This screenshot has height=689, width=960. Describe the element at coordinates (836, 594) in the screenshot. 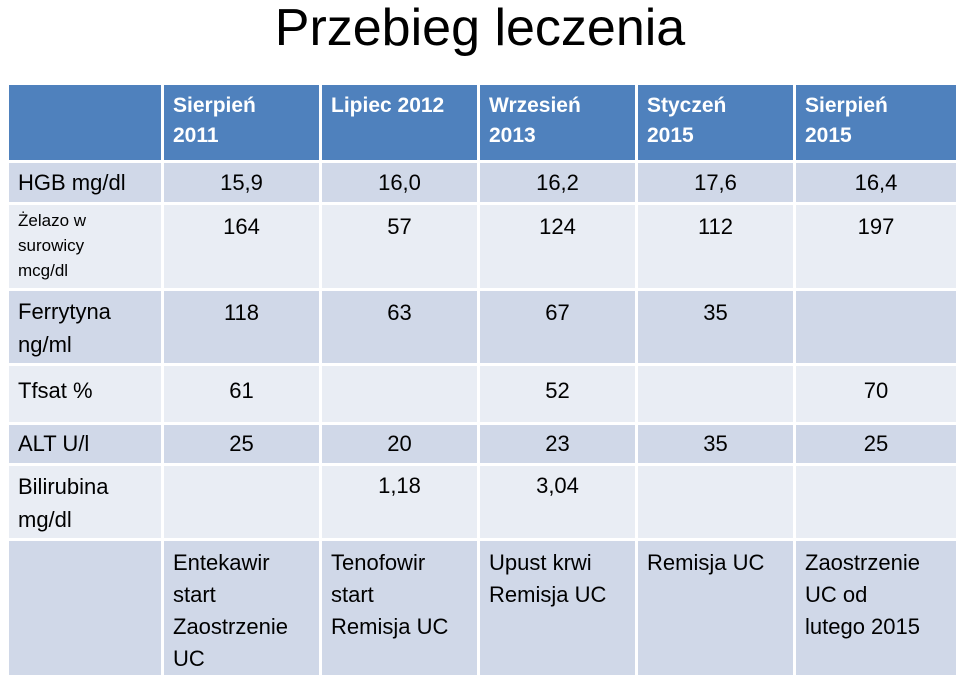

I see `cell-notes-5-line-2: UC od` at that location.